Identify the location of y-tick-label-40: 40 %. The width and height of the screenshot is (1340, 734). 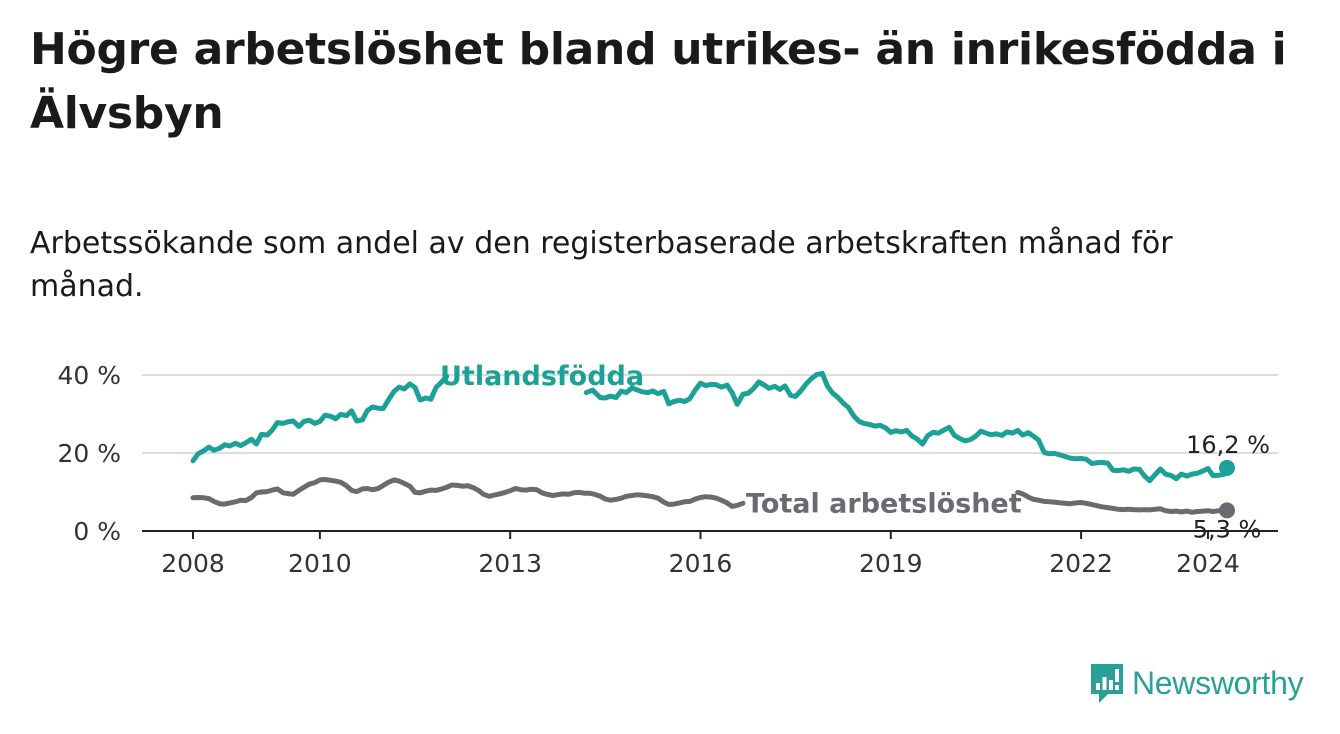
(89, 375).